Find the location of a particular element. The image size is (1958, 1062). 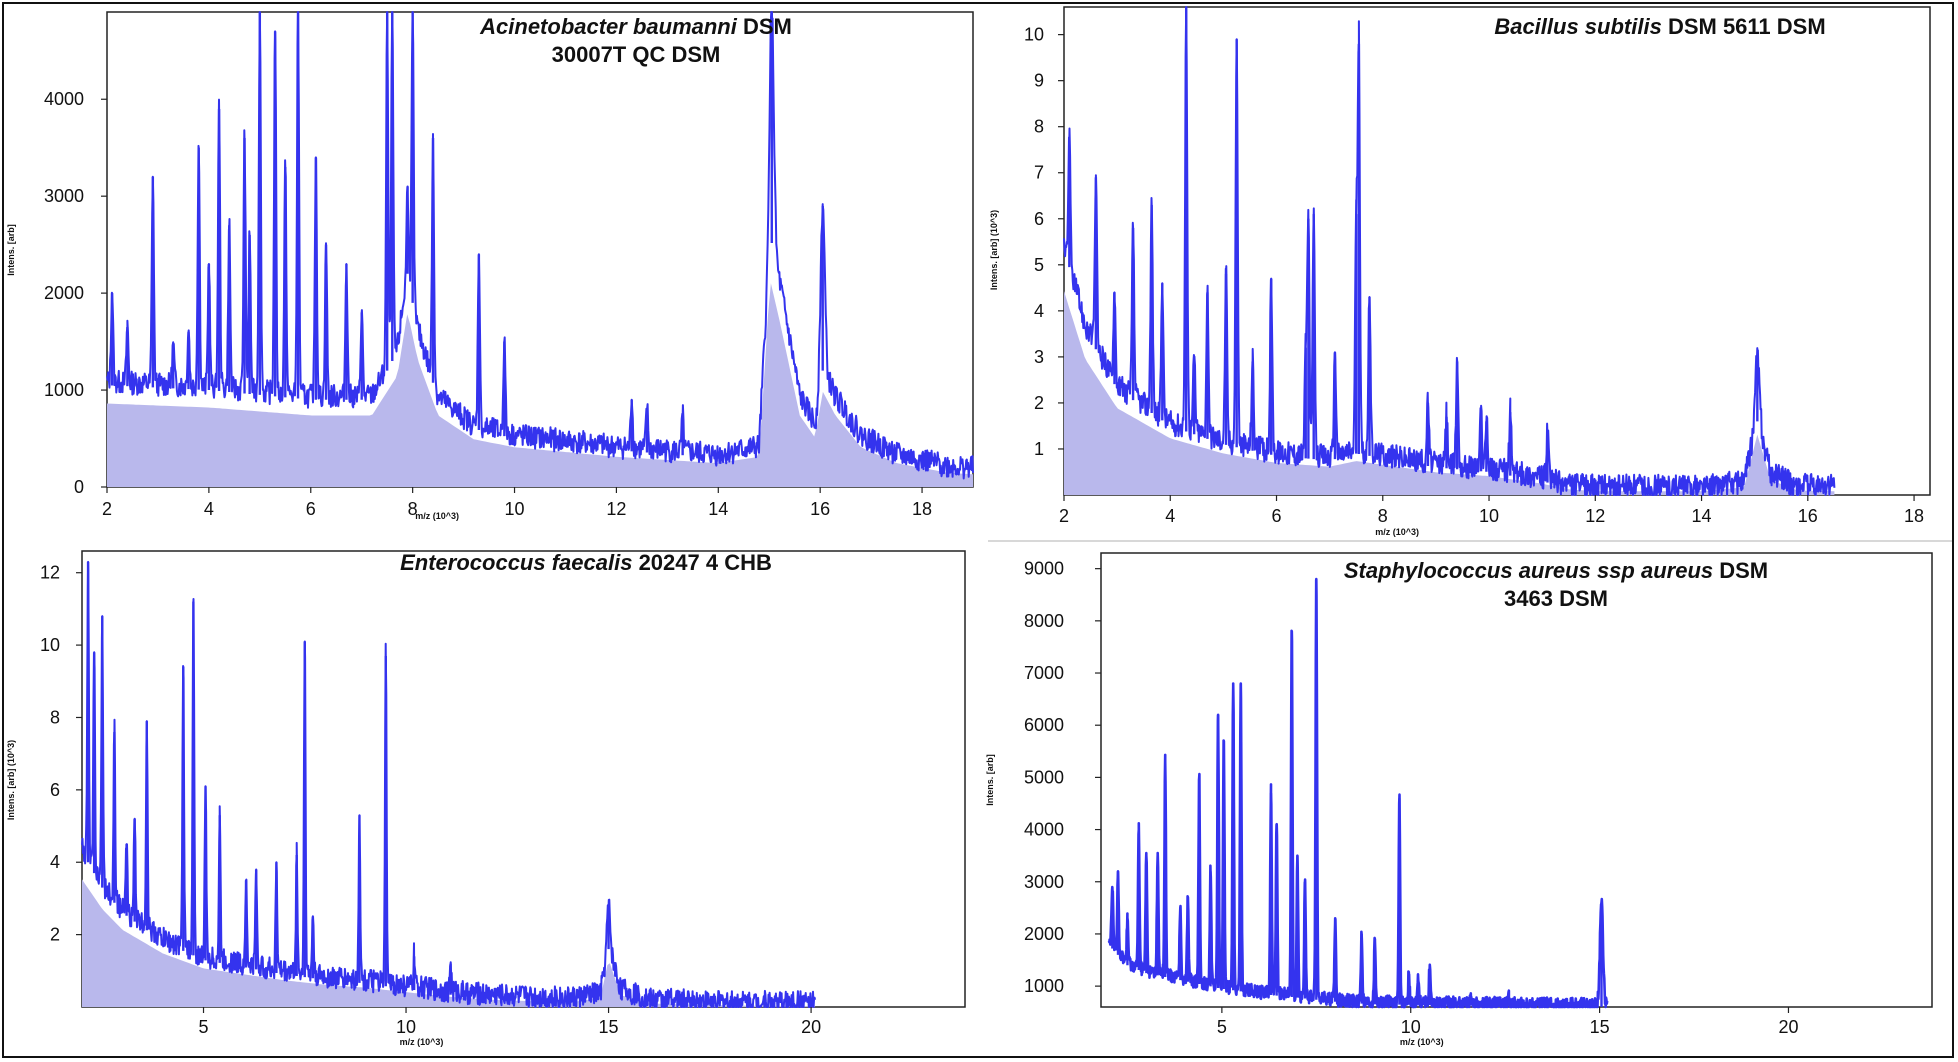

panel-title-species: Bacillus subtilis is located at coordinates (1578, 26).